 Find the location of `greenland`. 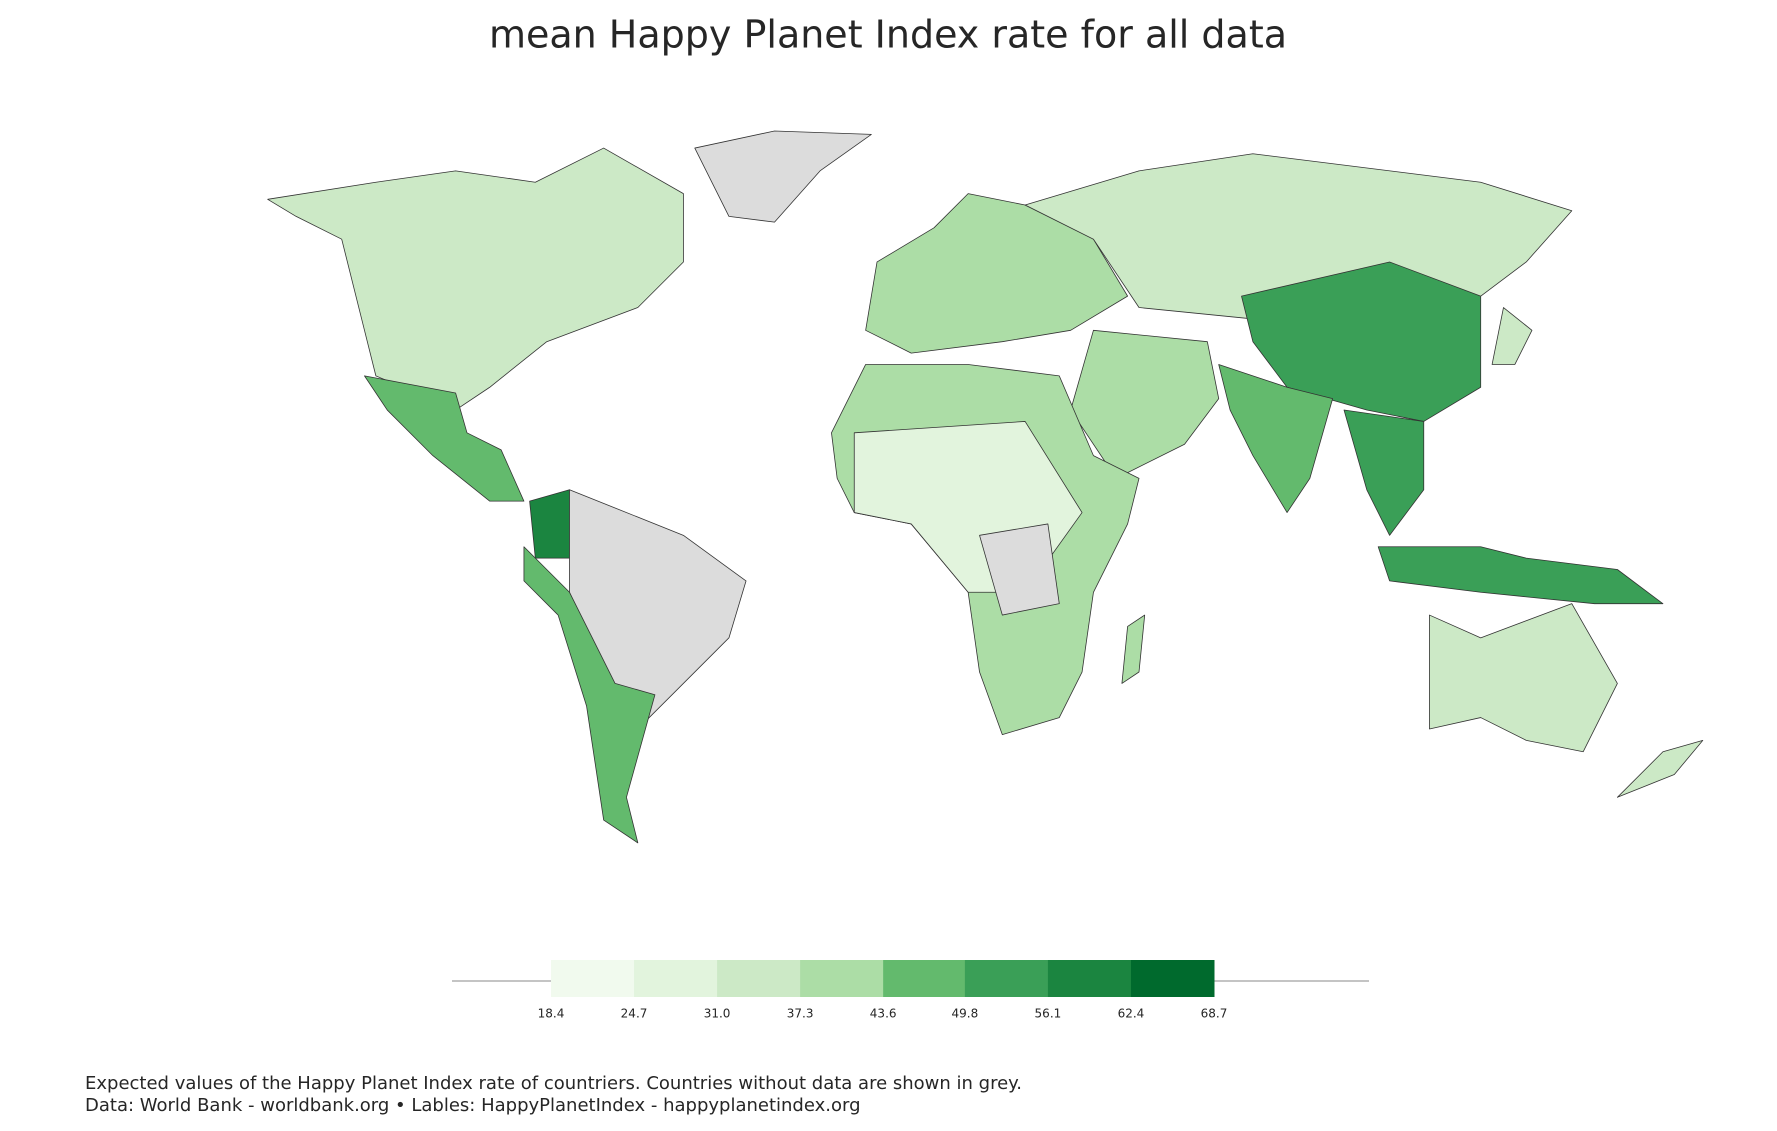

greenland is located at coordinates (783, 176).